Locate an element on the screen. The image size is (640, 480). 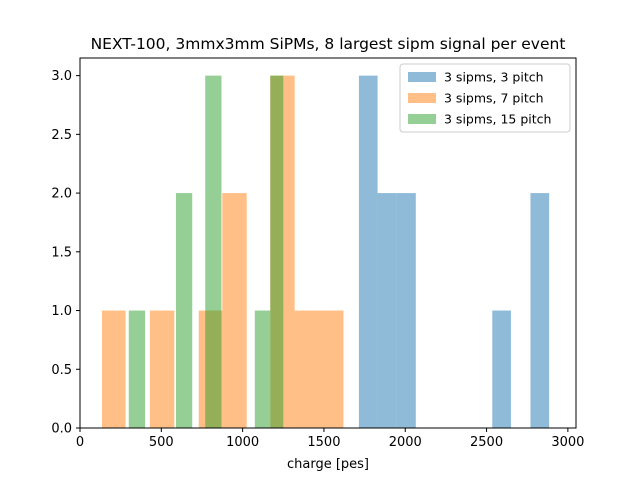
x-tick-label: 500 is located at coordinates (161, 442).